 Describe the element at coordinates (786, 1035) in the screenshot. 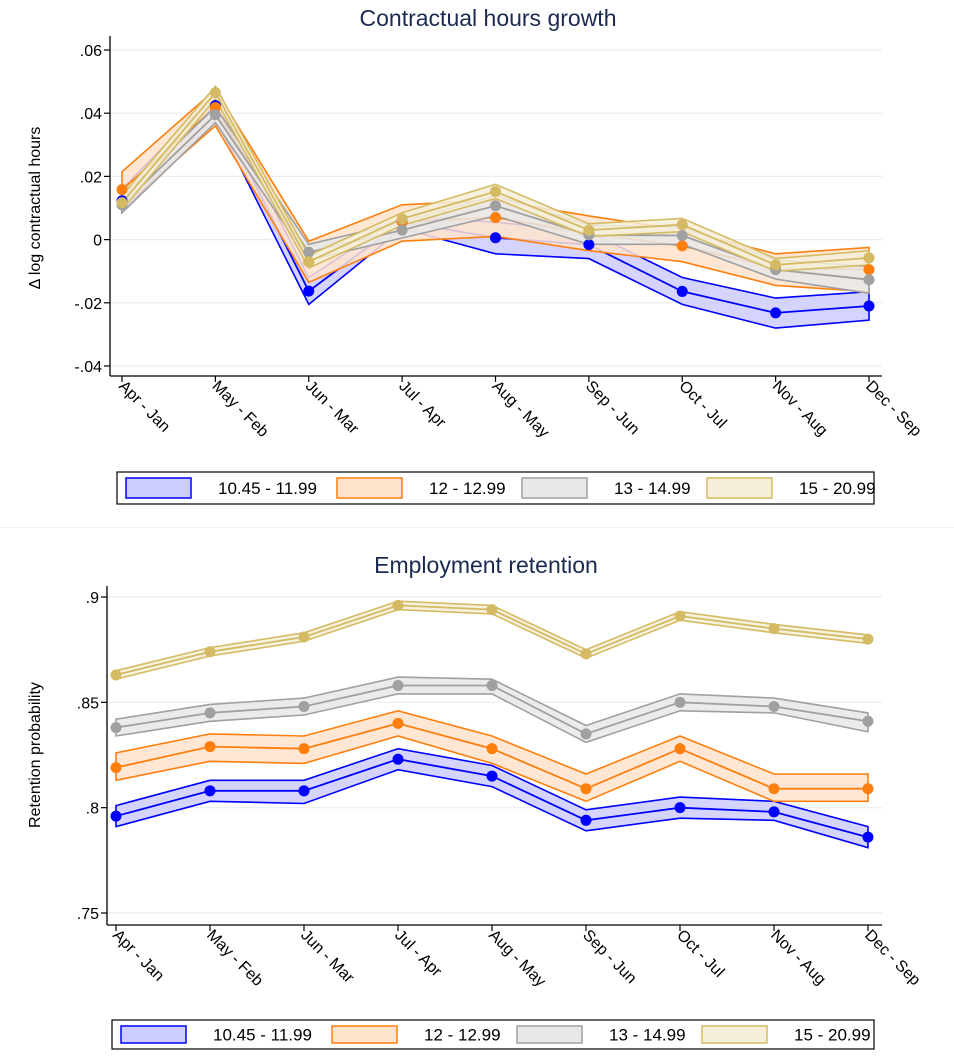

I see `legend-item: 15 - 20.99` at that location.